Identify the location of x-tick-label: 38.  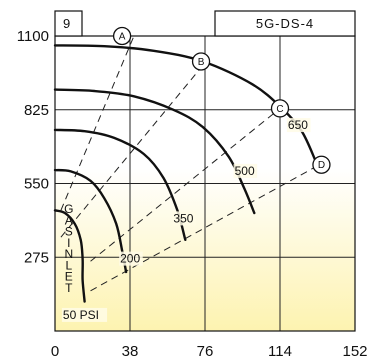
(130, 351).